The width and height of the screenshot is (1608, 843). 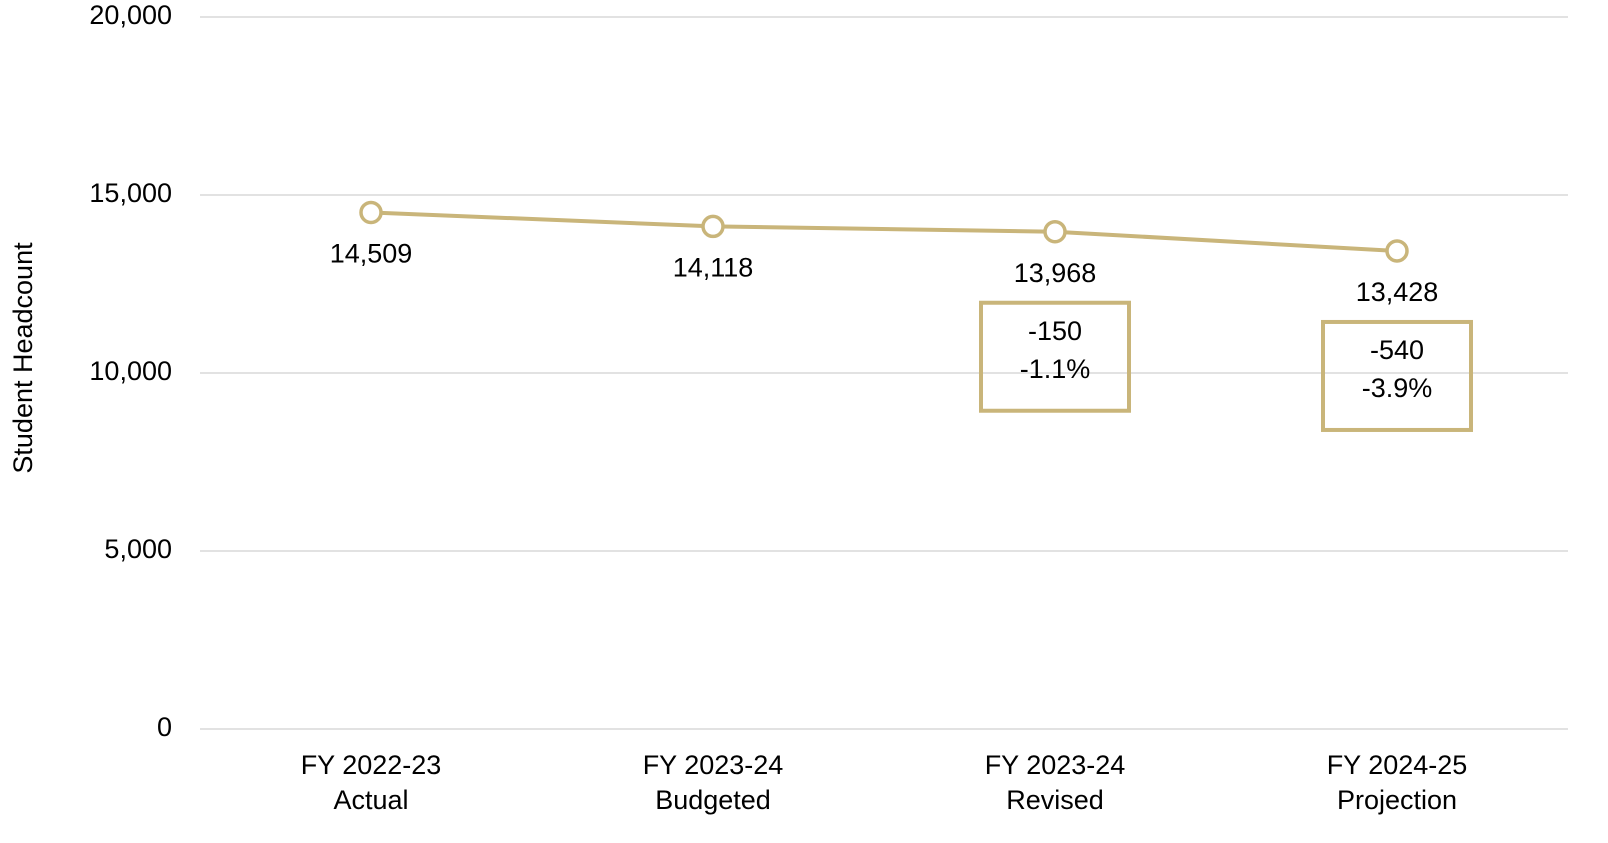 I want to click on x-tick-label: Revised, so click(x=1055, y=800).